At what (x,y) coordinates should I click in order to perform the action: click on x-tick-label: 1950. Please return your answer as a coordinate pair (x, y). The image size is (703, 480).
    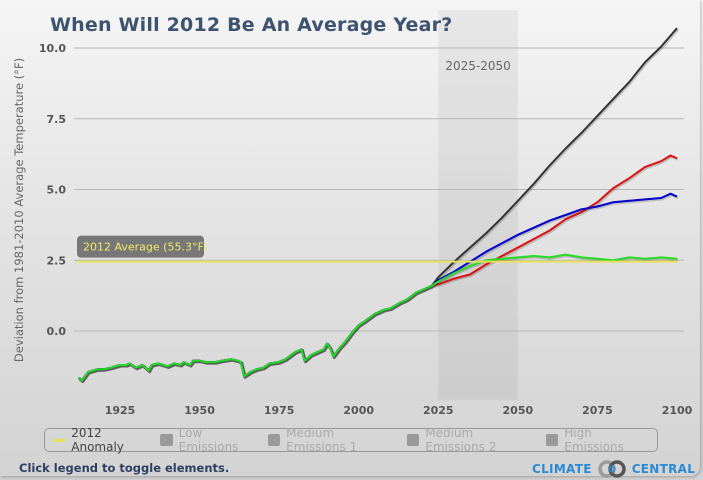
    Looking at the image, I should click on (199, 410).